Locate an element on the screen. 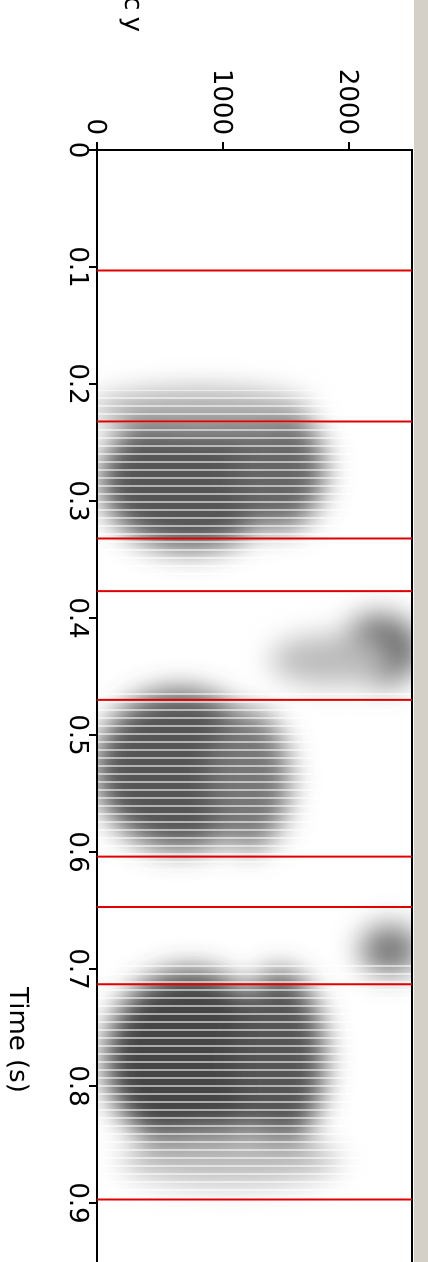 This screenshot has height=1262, width=428. x-tick-label: 0 is located at coordinates (78, 150).